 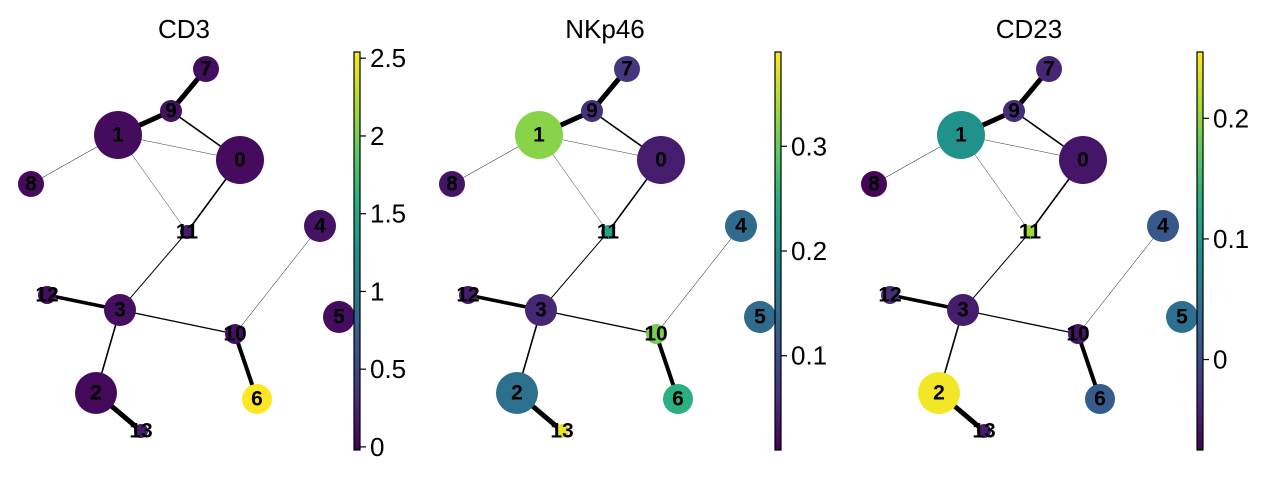 I want to click on colorbar: 0 0.5 1 1.5 2 2.5, so click(x=379, y=252).